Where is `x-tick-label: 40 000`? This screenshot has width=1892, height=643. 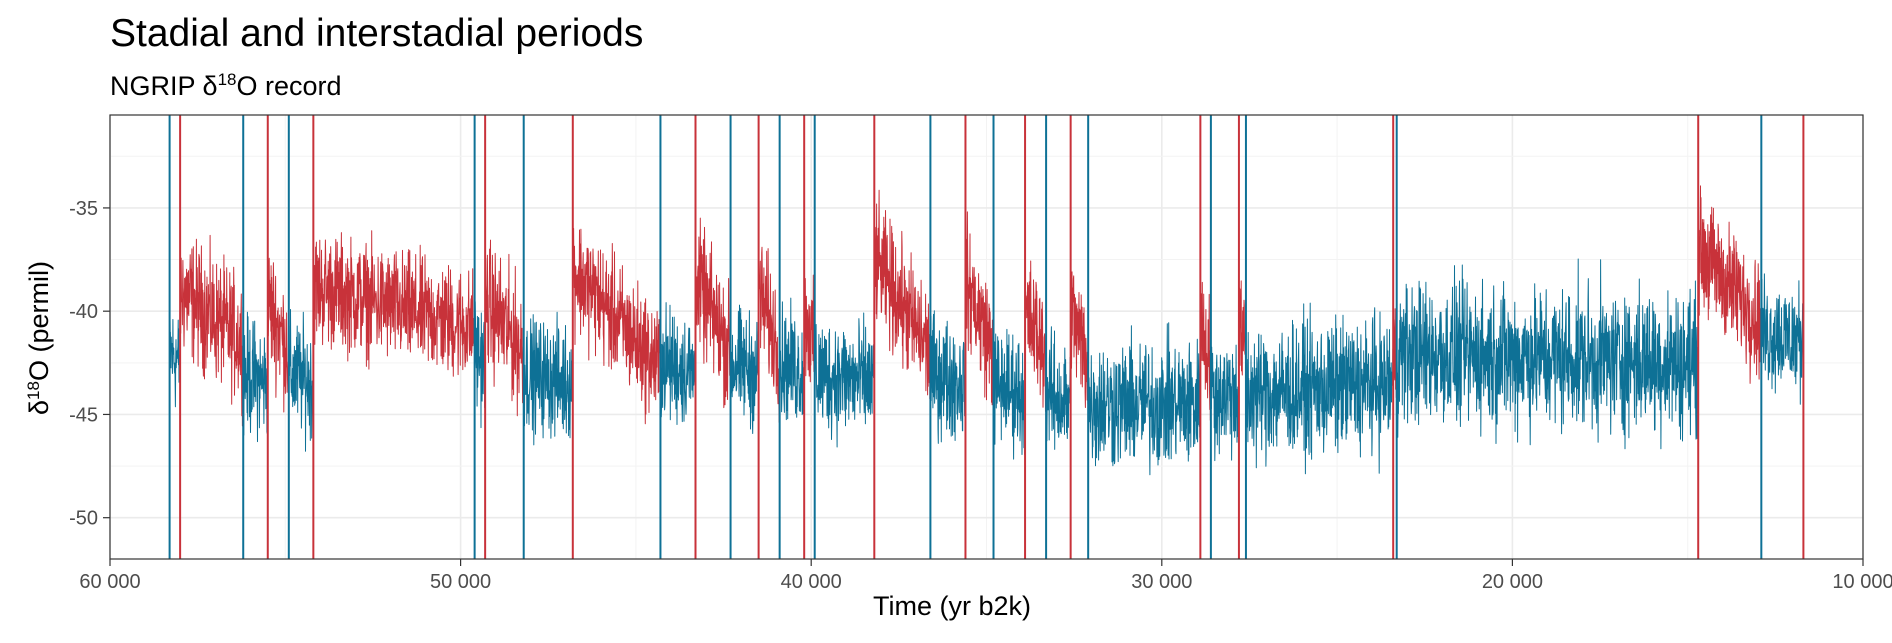 x-tick-label: 40 000 is located at coordinates (811, 582).